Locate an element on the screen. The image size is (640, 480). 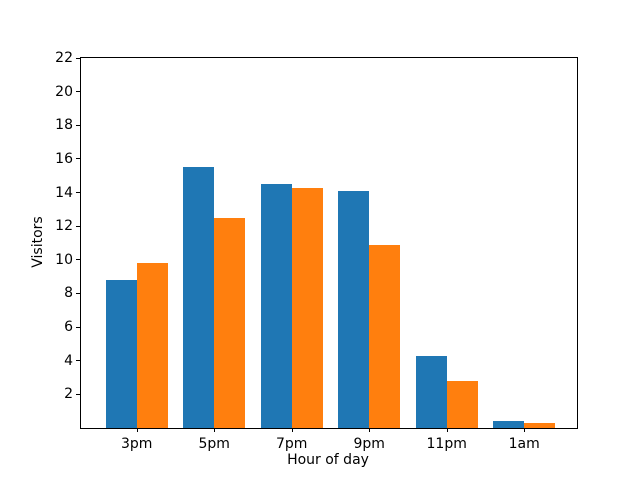
y-tick-label: 14 is located at coordinates (64, 192).